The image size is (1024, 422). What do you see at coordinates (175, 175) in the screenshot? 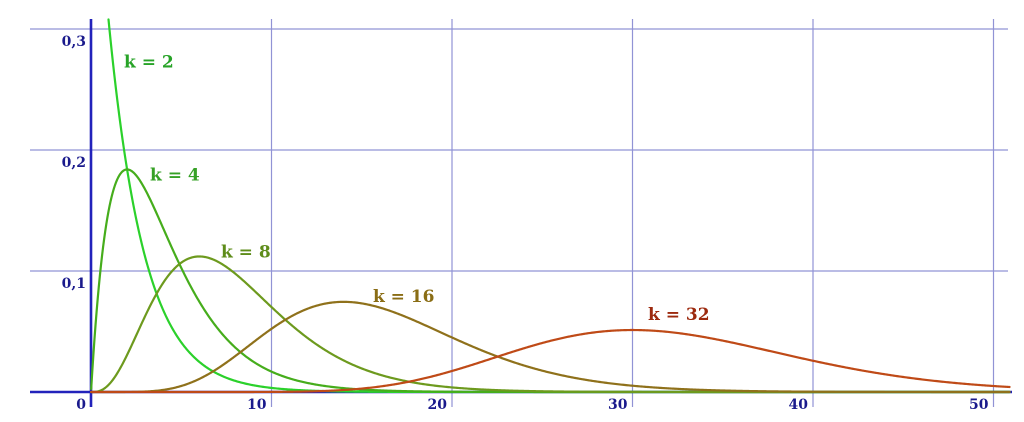
I see `curve-label-k-4: k = 4` at bounding box center [175, 175].